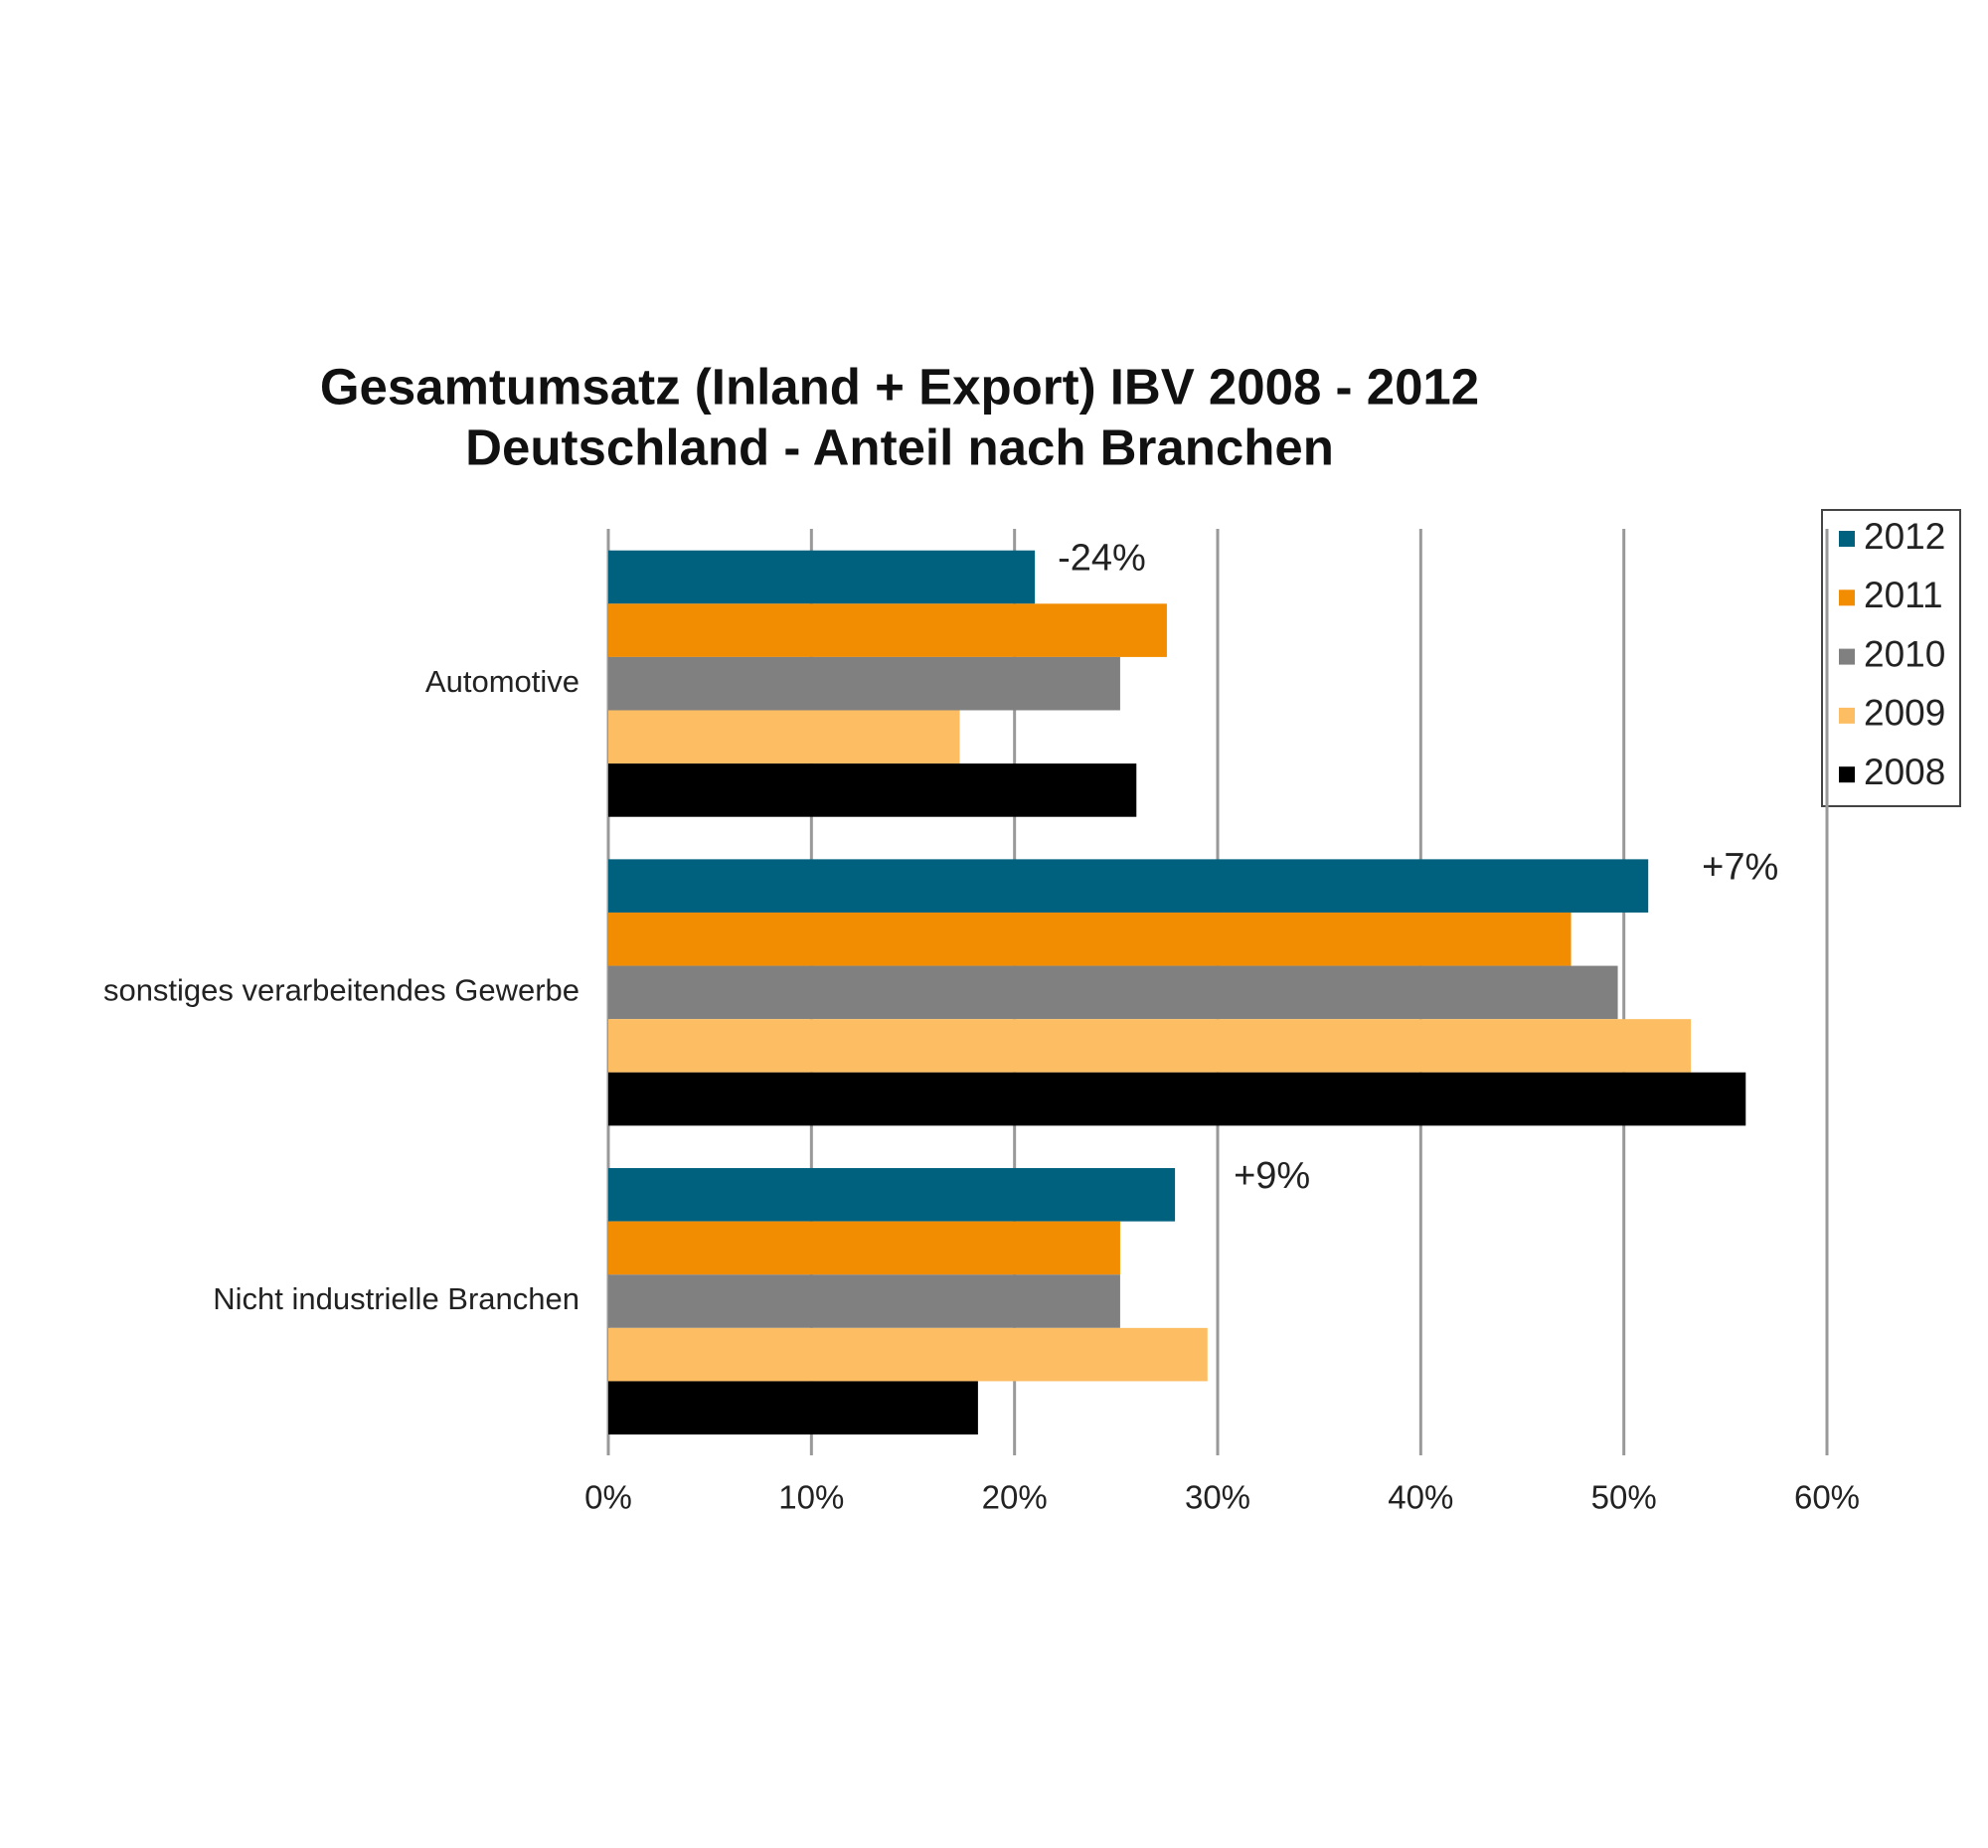 This screenshot has width=1988, height=1848. What do you see at coordinates (1903, 595) in the screenshot?
I see `legend-label: 2011` at bounding box center [1903, 595].